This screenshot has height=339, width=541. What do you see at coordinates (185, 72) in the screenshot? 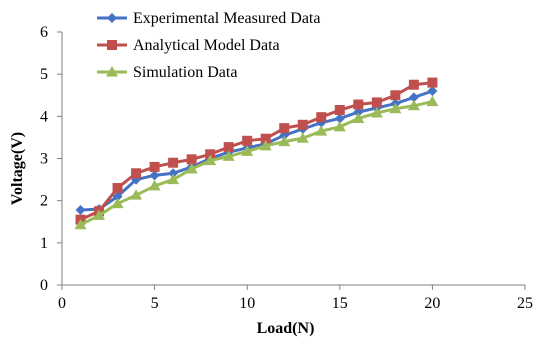
I see `legend-label: Simulation Data` at bounding box center [185, 72].